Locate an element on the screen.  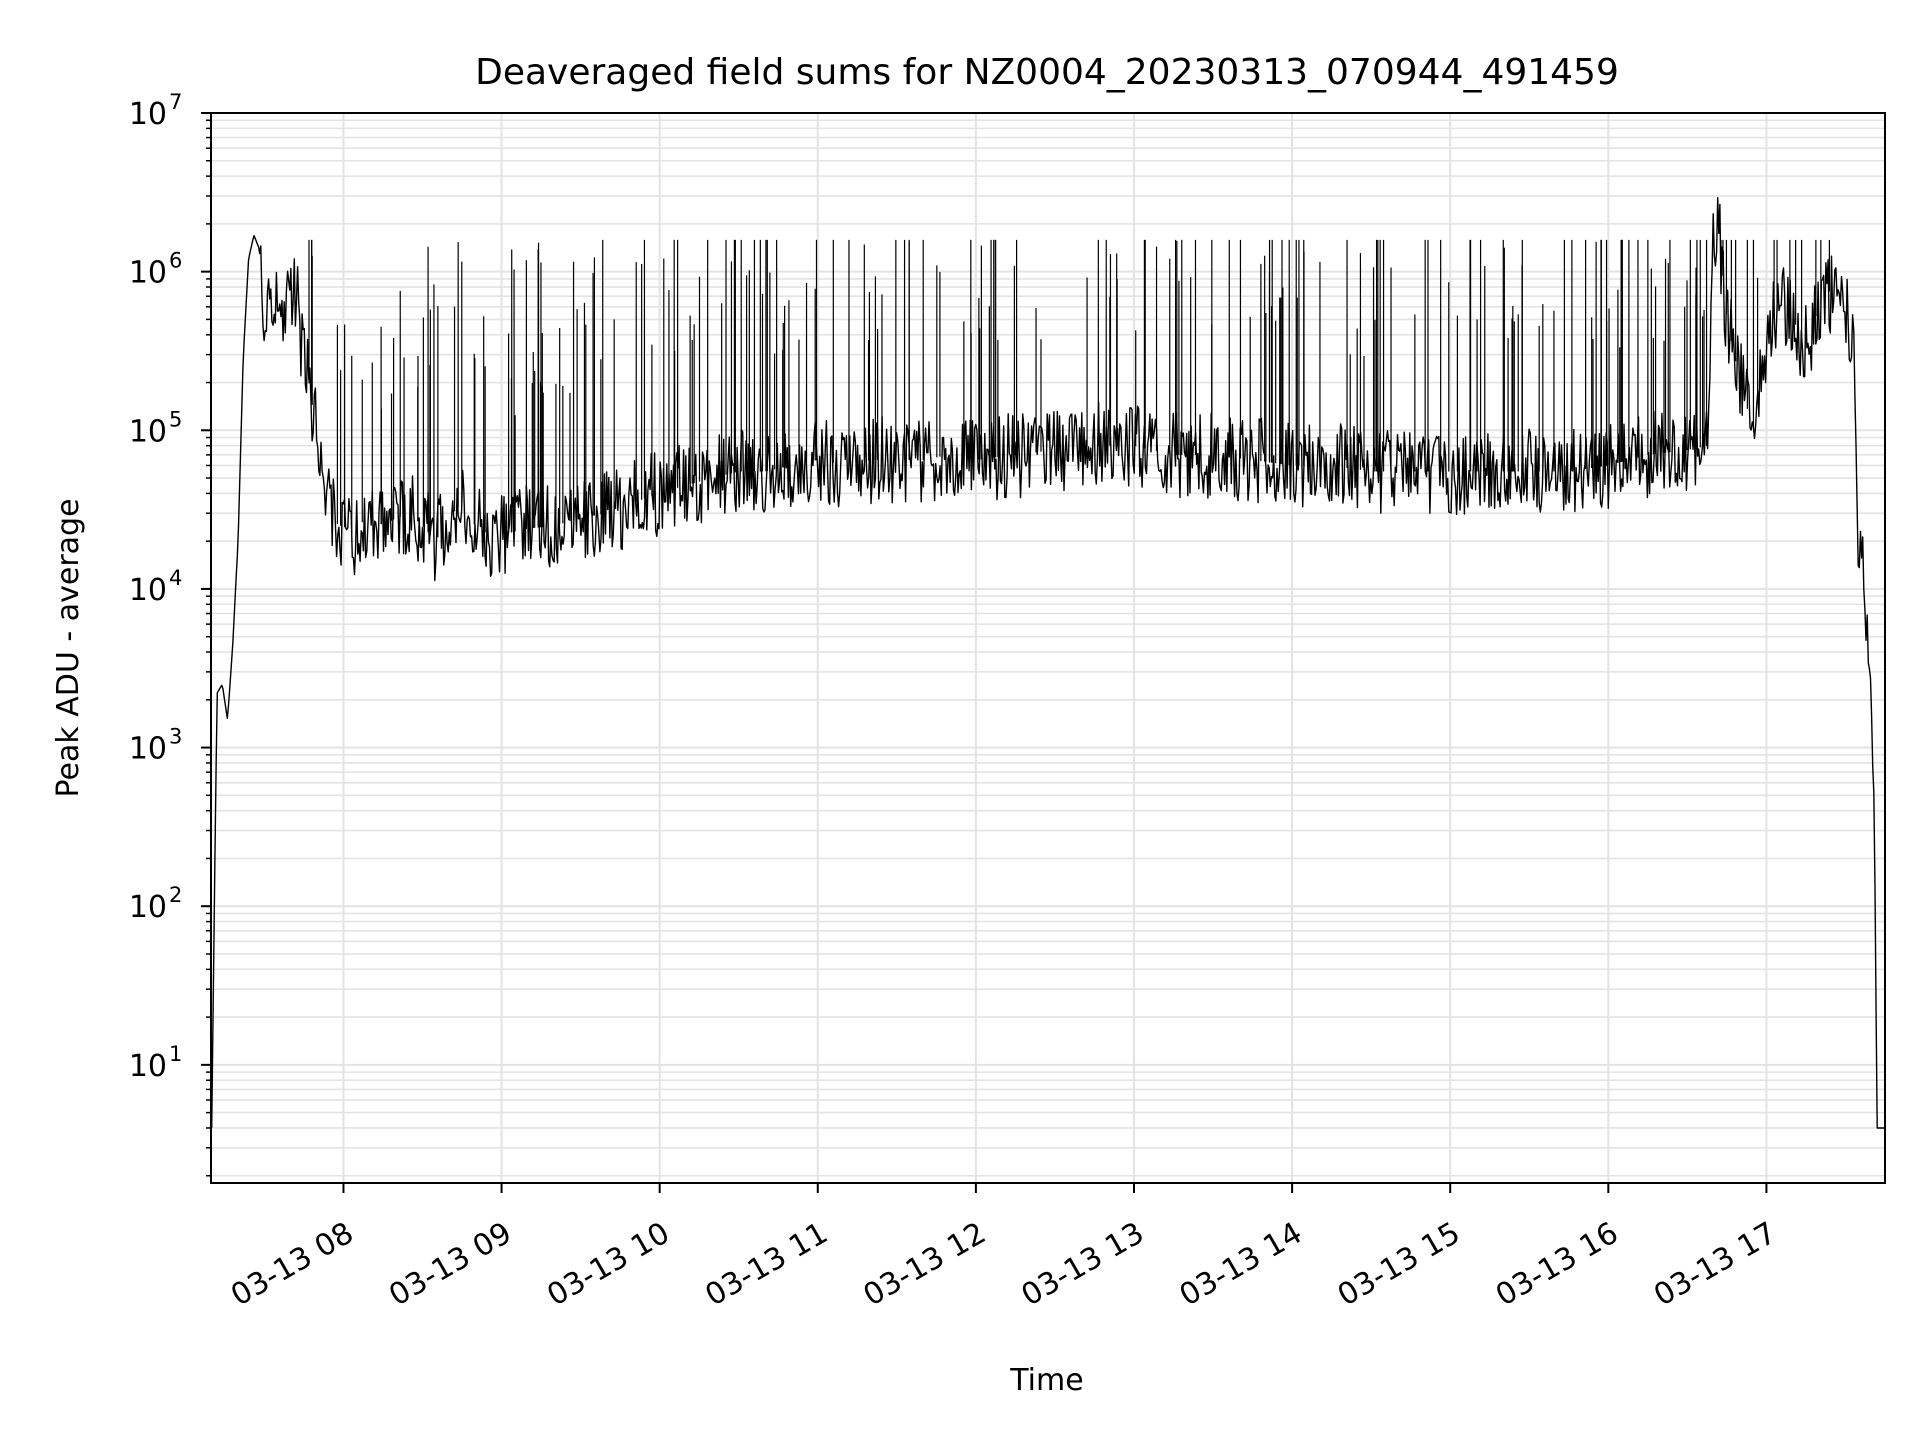
y-tick-exponent: 3 is located at coordinates (175, 737).